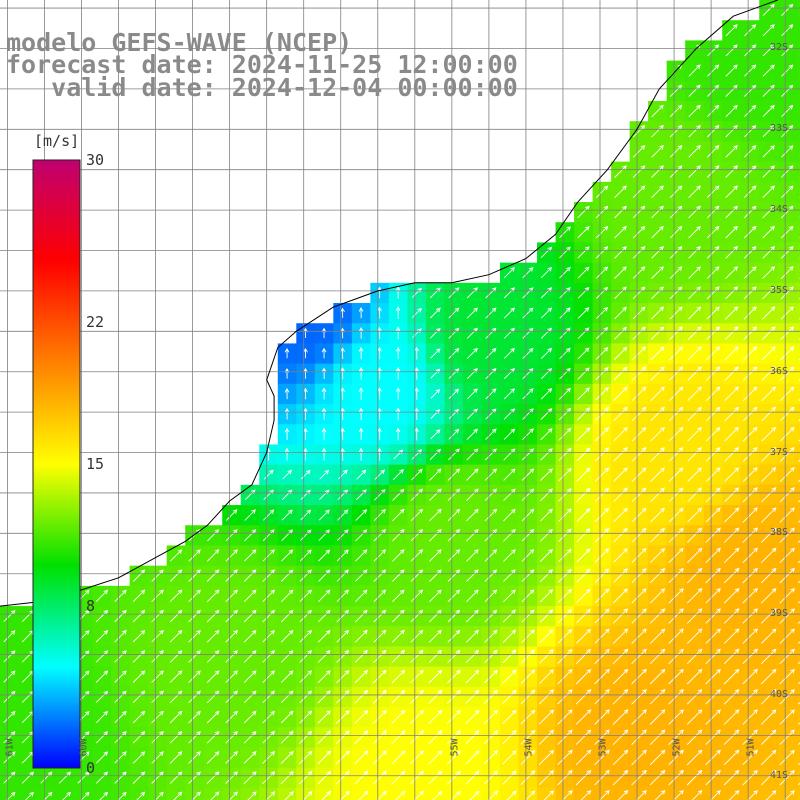  I want to click on latitude-label: 35S, so click(779, 290).